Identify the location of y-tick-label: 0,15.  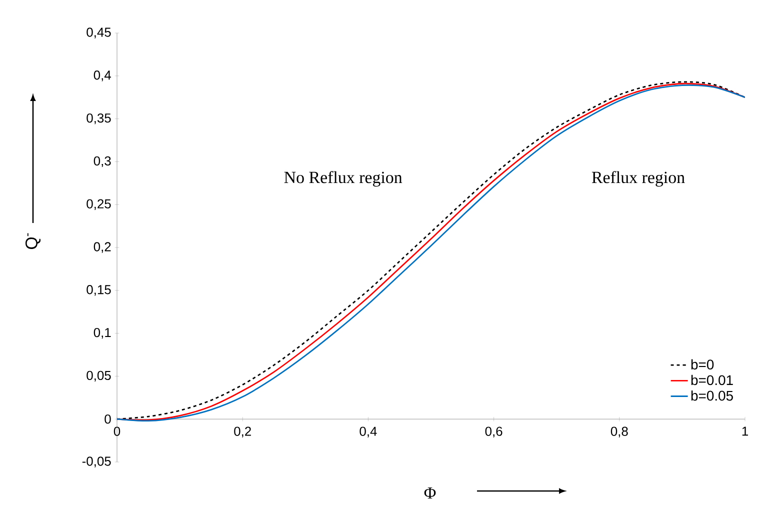
(98, 290).